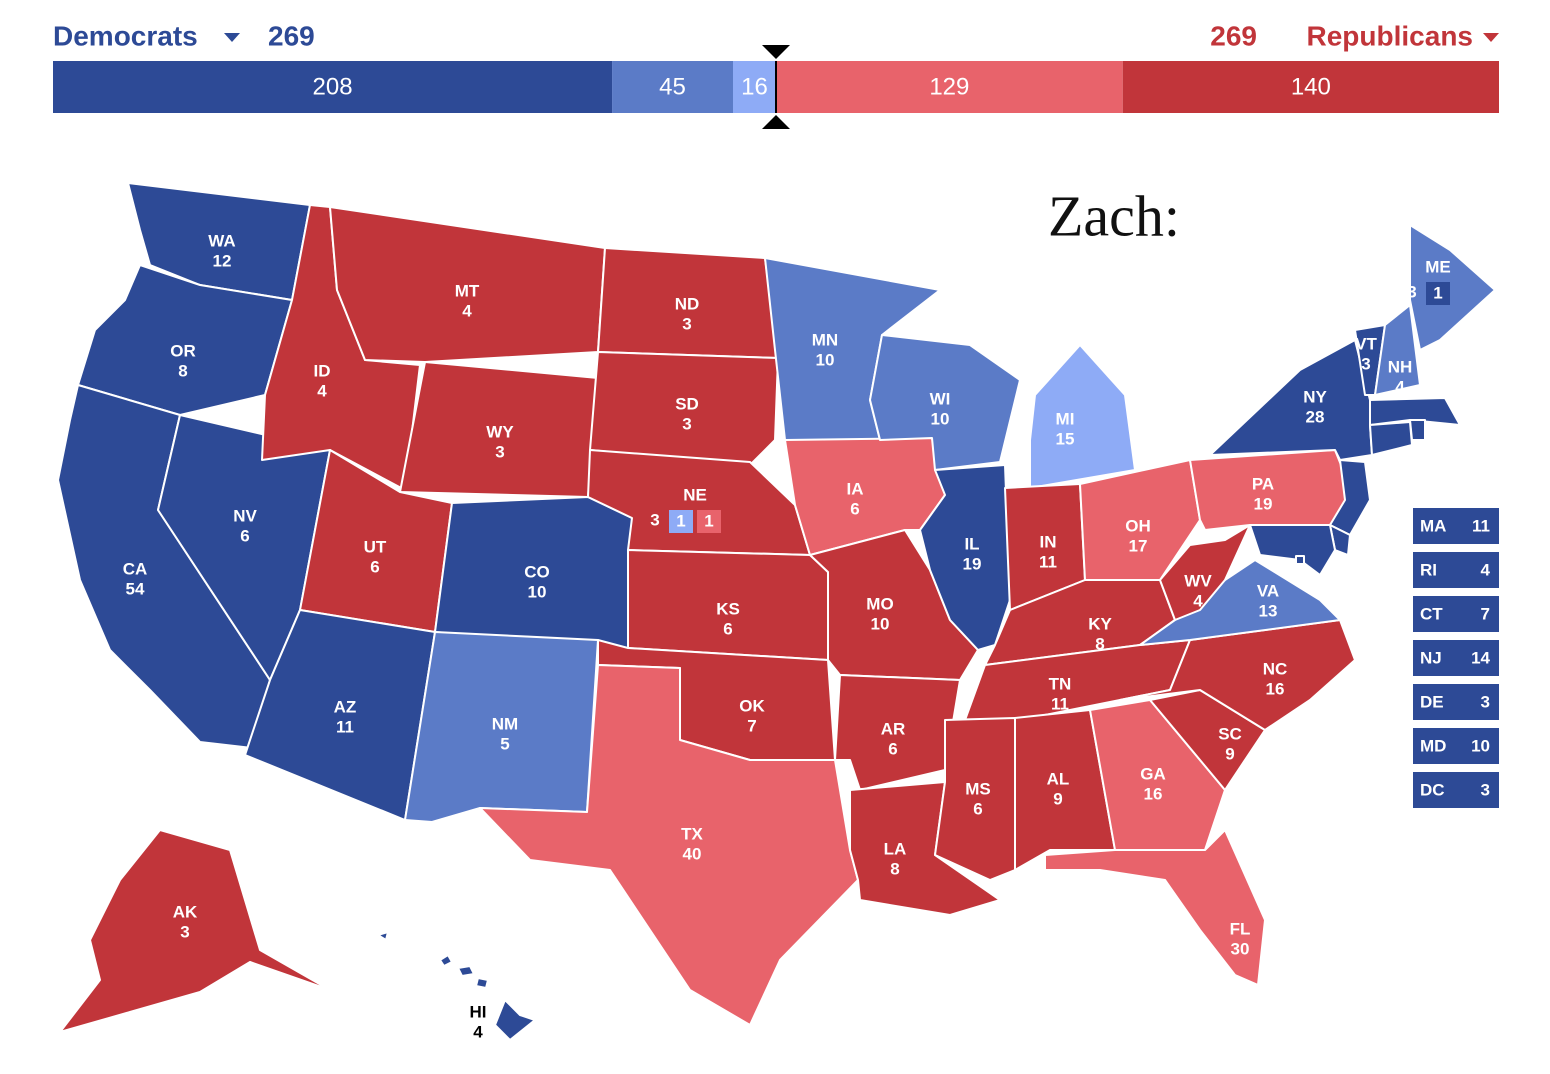  I want to click on small-state-abbr: RI, so click(1428, 569).